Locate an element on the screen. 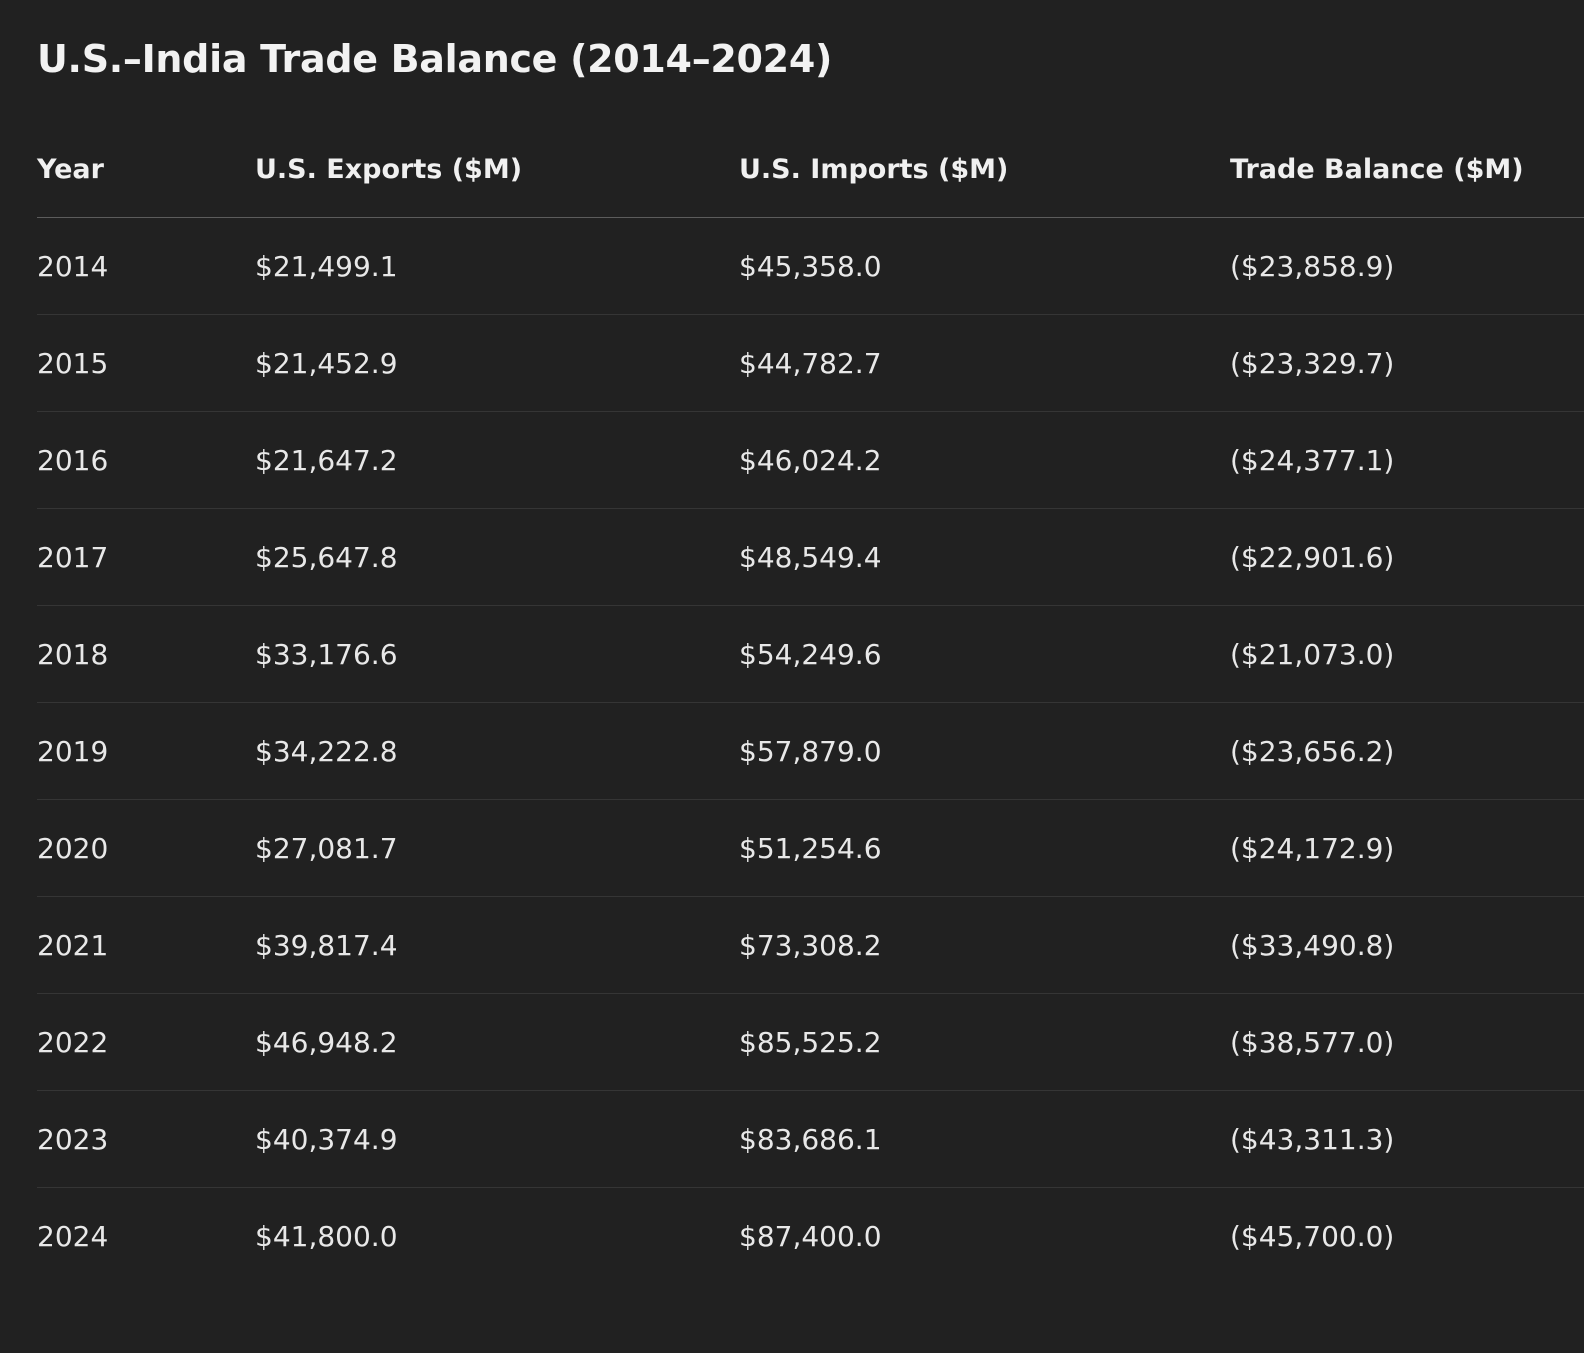 The width and height of the screenshot is (1584, 1353). cell-imports: $83,686.1 is located at coordinates (984, 1139).